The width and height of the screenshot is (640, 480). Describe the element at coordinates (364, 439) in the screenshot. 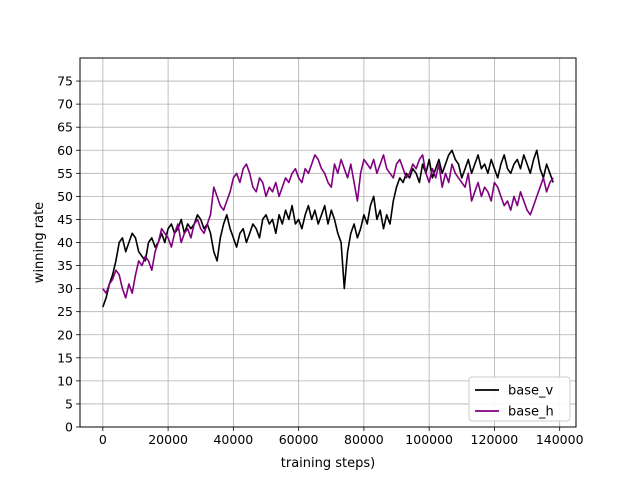

I see `x-tick-label: 80000` at that location.